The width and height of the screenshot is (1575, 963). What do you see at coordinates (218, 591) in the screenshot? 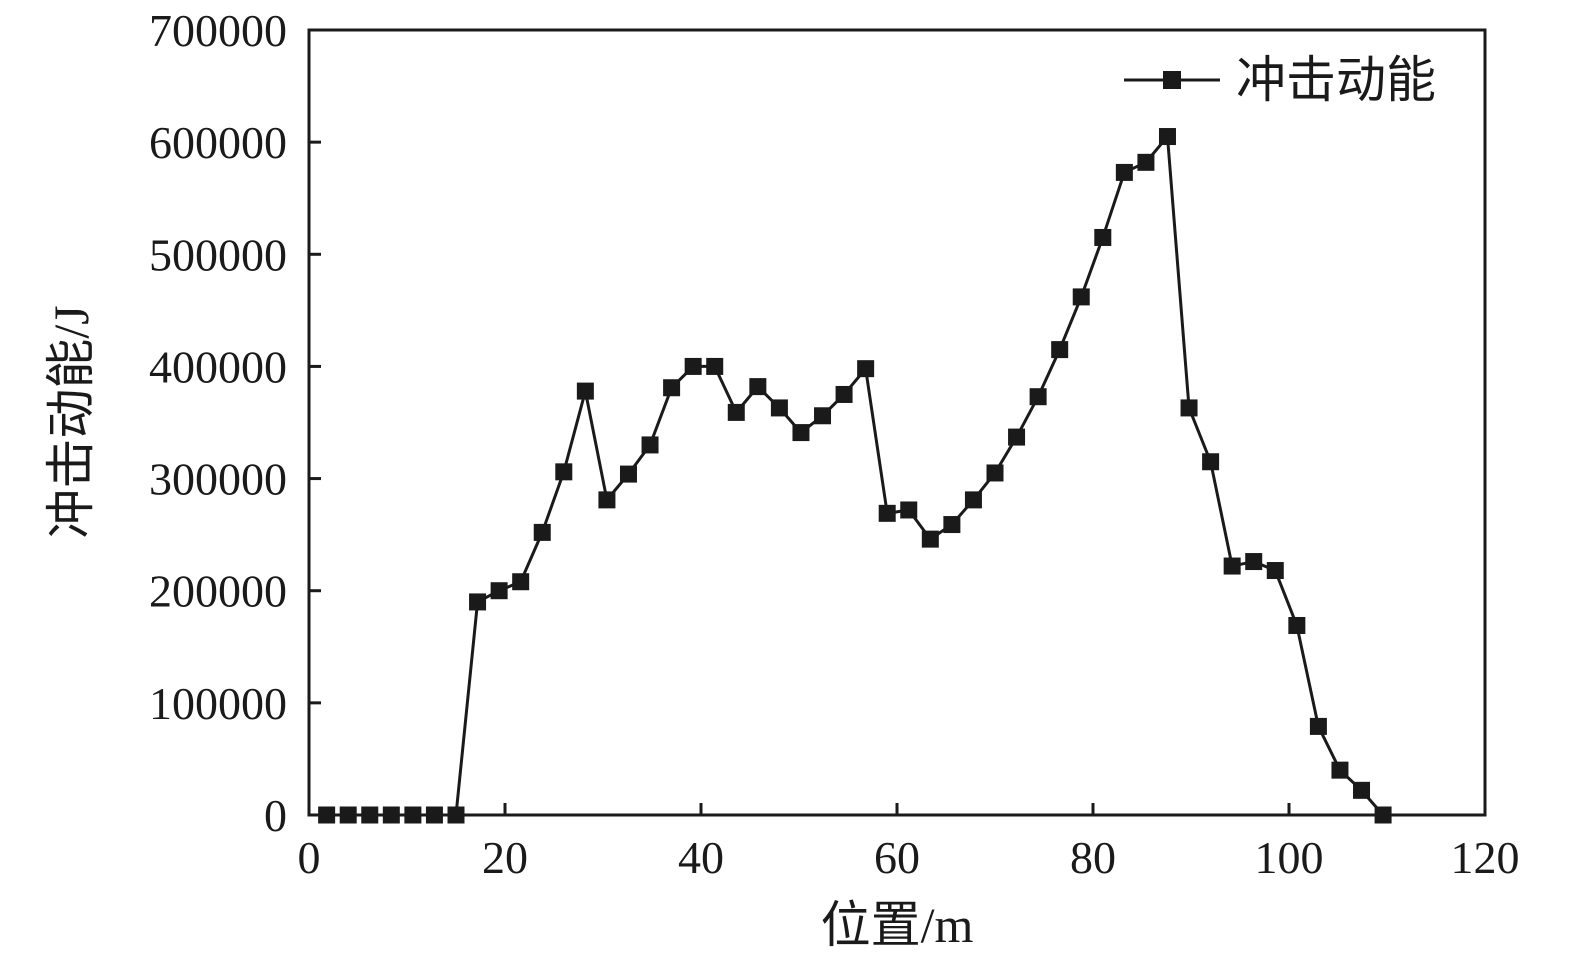
I see `y-tick-label: 200000` at bounding box center [218, 591].